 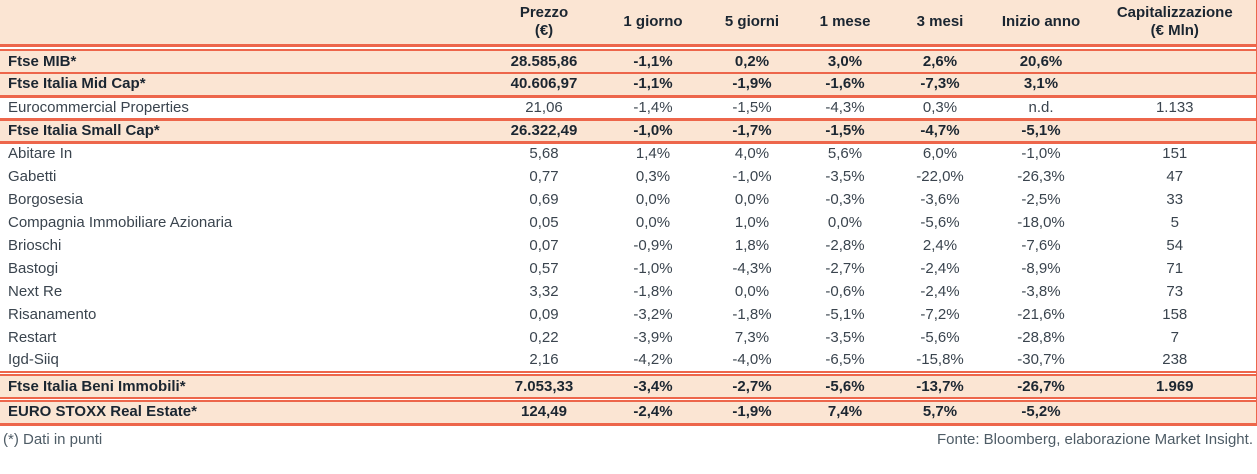 What do you see at coordinates (940, 386) in the screenshot?
I see `cell-3-mesi: -13,7%` at bounding box center [940, 386].